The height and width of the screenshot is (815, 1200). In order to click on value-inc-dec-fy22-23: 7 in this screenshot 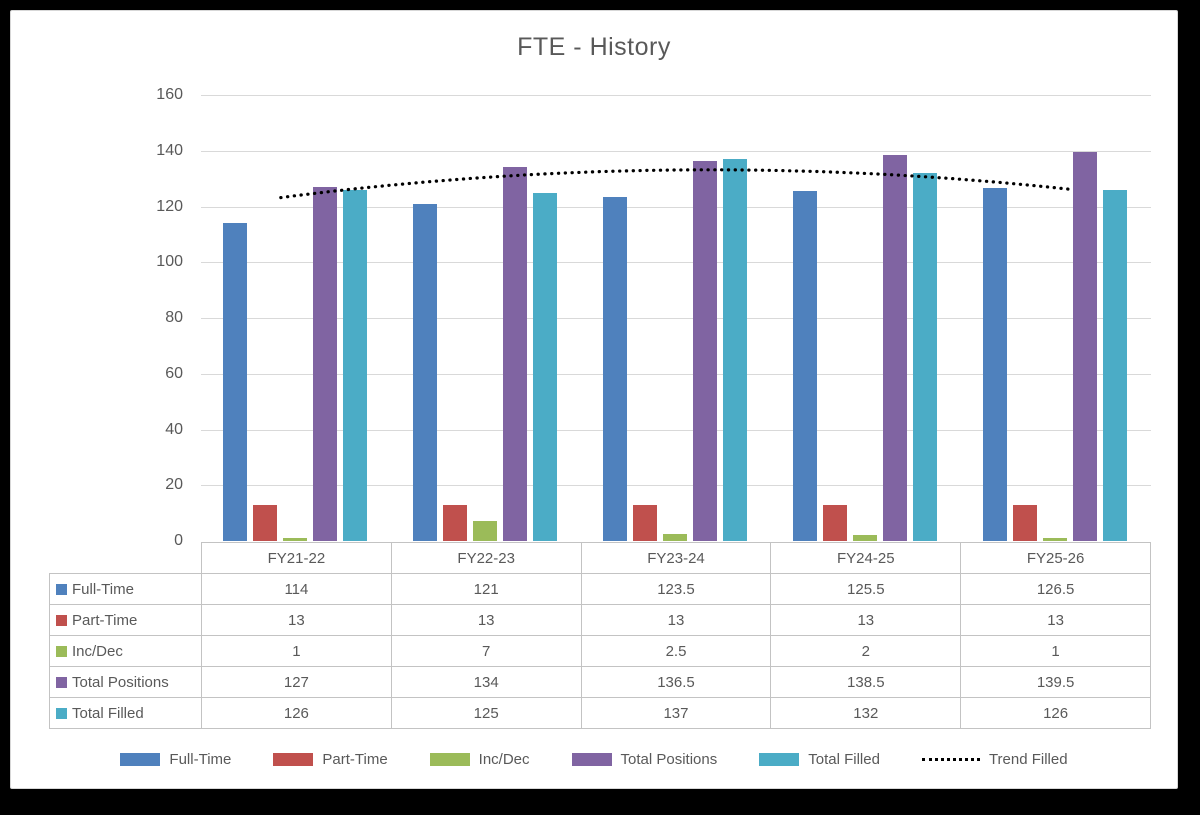, I will do `click(486, 651)`.